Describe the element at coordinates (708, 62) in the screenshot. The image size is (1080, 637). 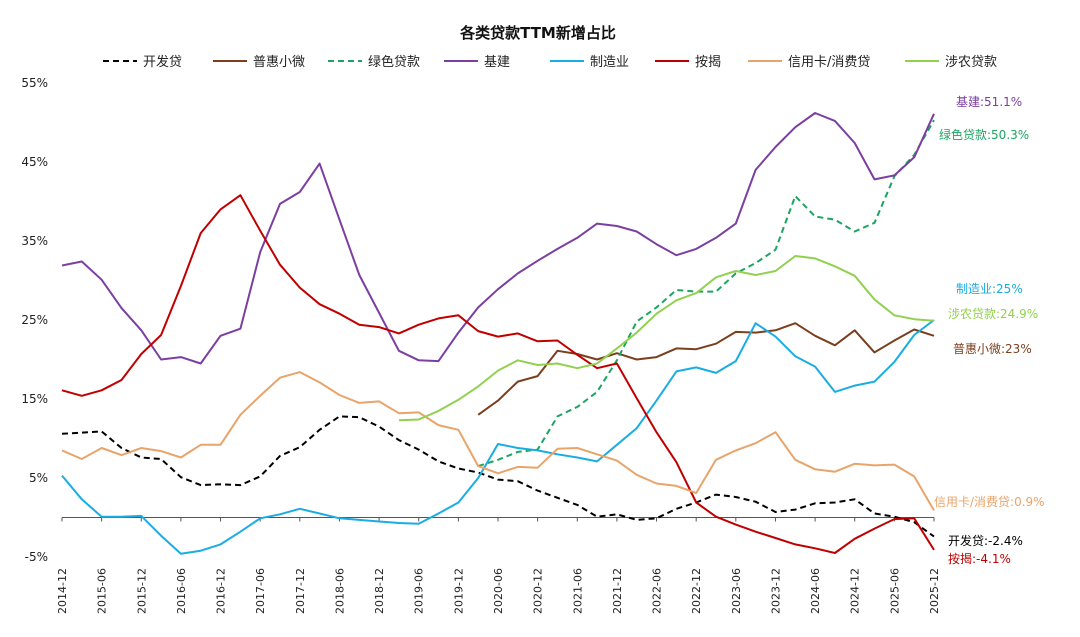
I see `legend-label: 按揭` at that location.